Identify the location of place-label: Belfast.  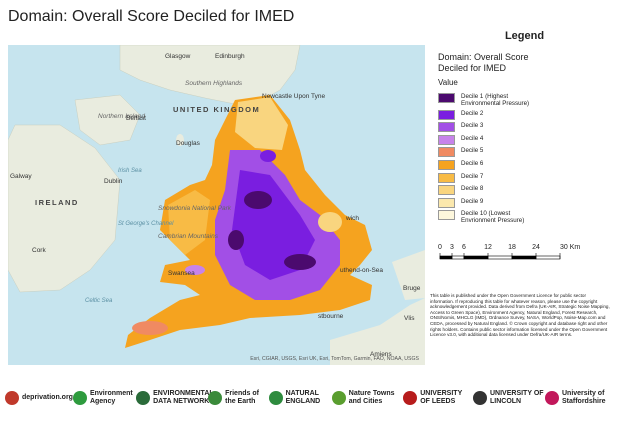
(136, 118).